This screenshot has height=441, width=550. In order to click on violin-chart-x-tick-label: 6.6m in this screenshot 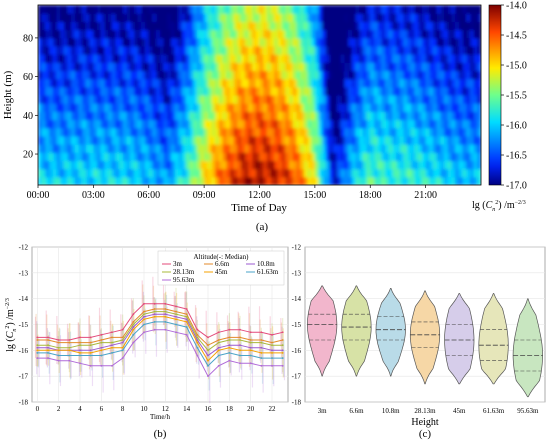, I will do `click(356, 411)`.